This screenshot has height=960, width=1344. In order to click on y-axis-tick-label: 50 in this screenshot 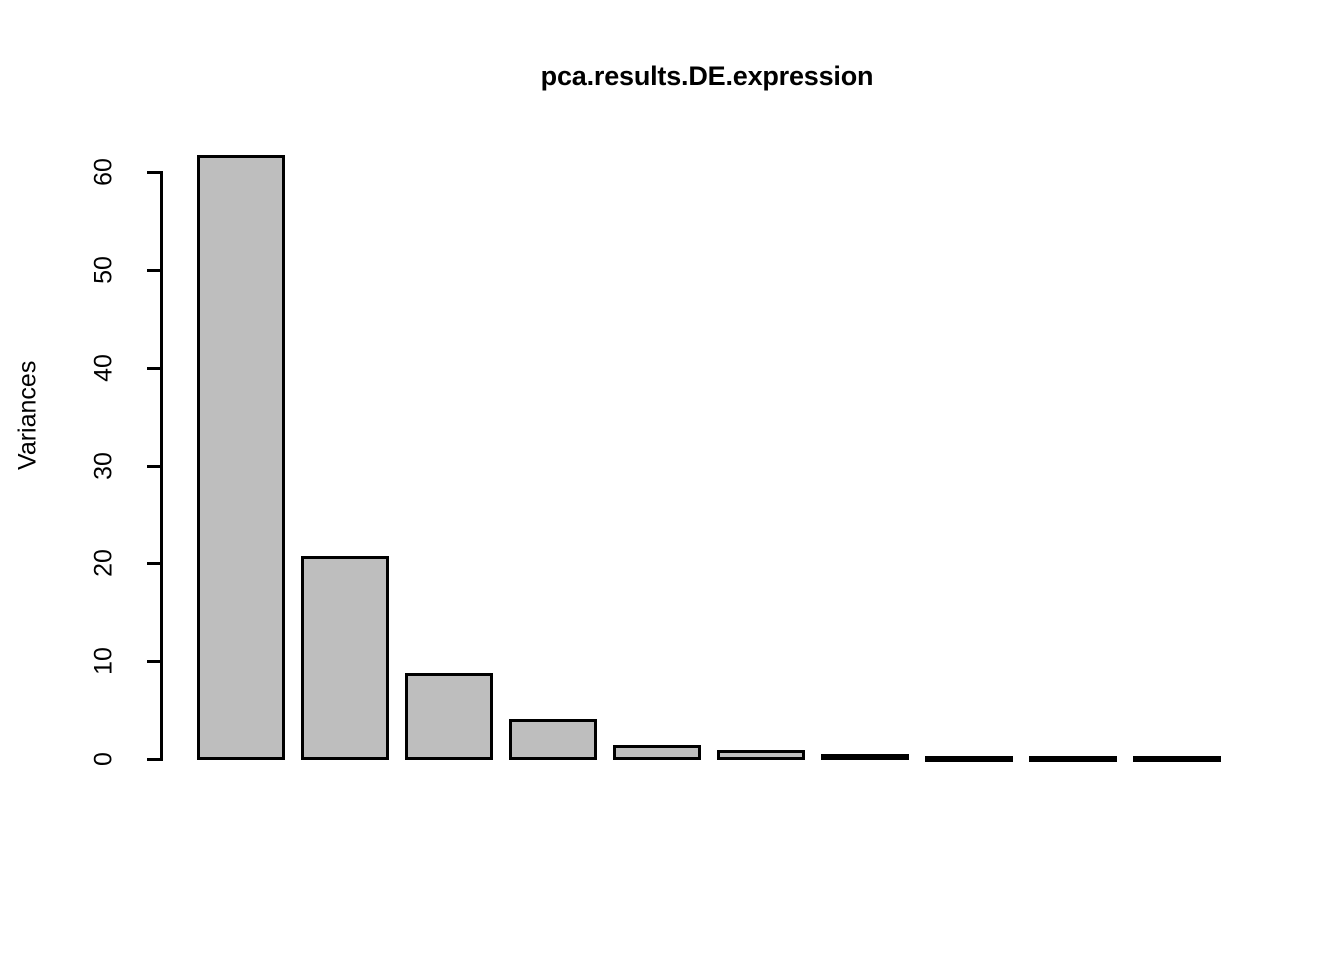, I will do `click(103, 269)`.